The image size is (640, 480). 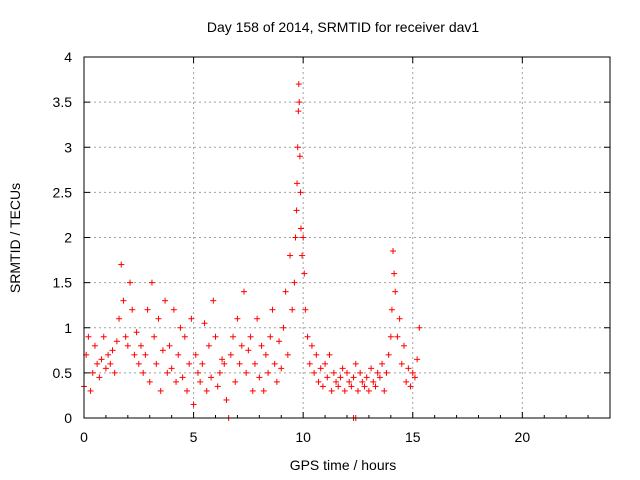 I want to click on y-tick-label: 2.5, so click(x=63, y=192).